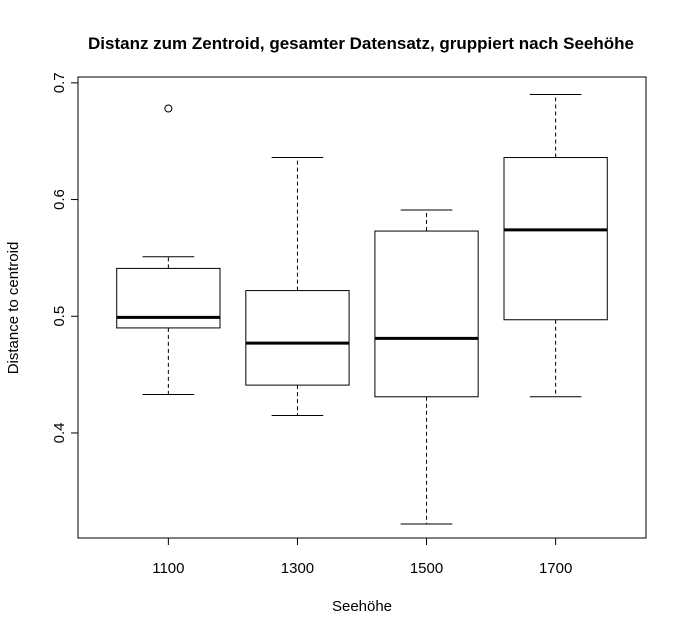 The height and width of the screenshot is (636, 687). What do you see at coordinates (362, 606) in the screenshot?
I see `x-axis-label: Seehöhe` at bounding box center [362, 606].